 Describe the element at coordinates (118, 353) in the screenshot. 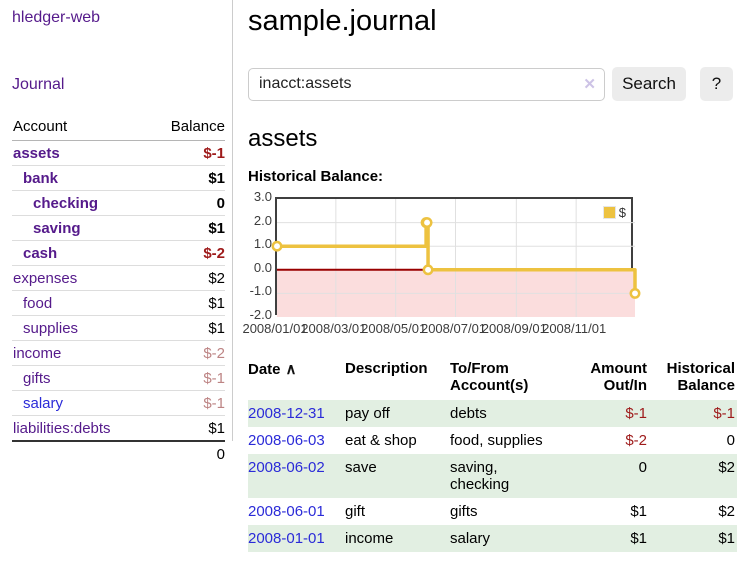

I see `account-row: income $-2` at that location.